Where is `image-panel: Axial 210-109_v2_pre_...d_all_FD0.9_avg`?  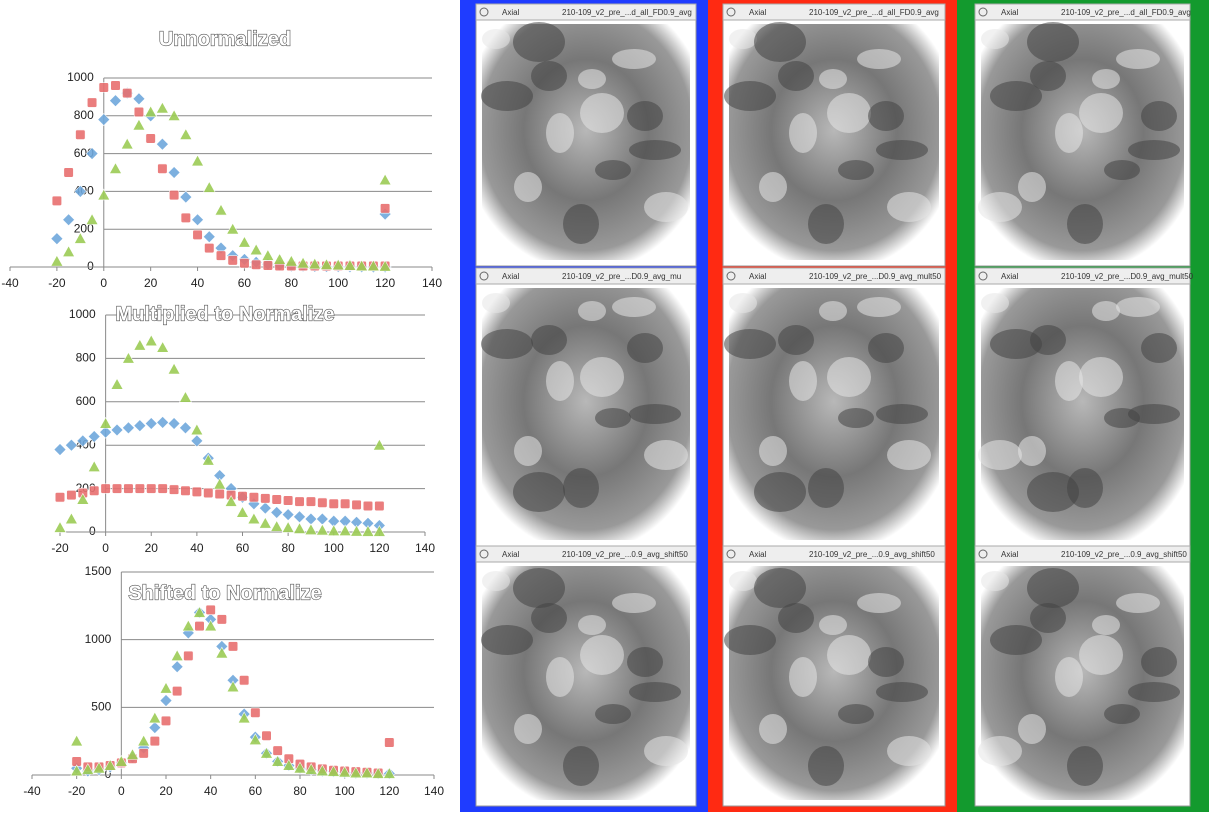
image-panel: Axial 210-109_v2_pre_...d_all_FD0.9_avg is located at coordinates (1082, 135).